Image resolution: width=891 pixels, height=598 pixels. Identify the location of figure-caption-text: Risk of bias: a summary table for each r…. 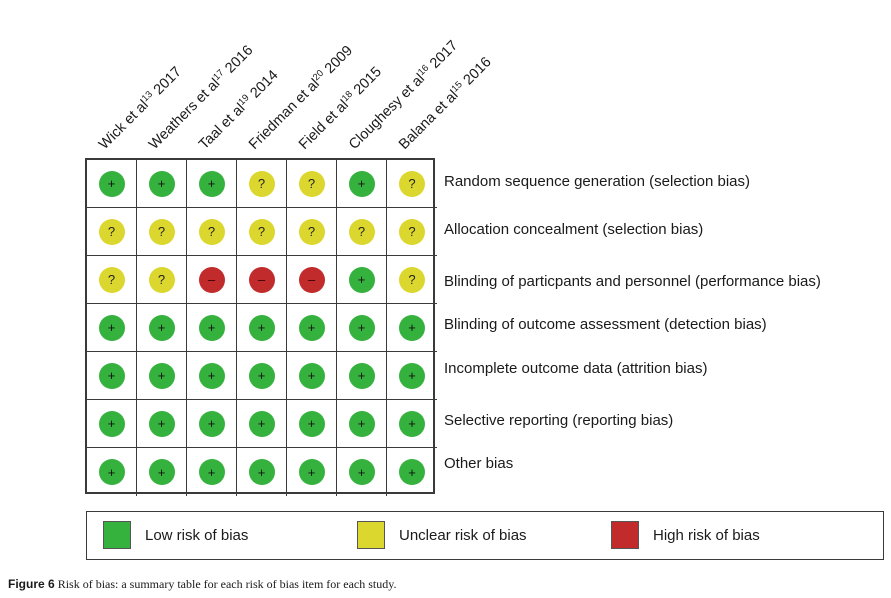
(225, 584).